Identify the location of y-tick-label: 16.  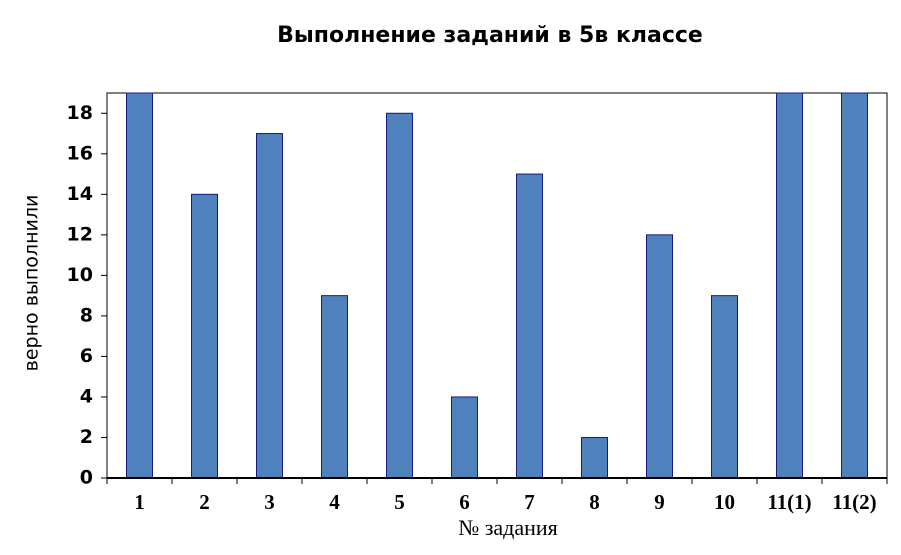
(80, 153).